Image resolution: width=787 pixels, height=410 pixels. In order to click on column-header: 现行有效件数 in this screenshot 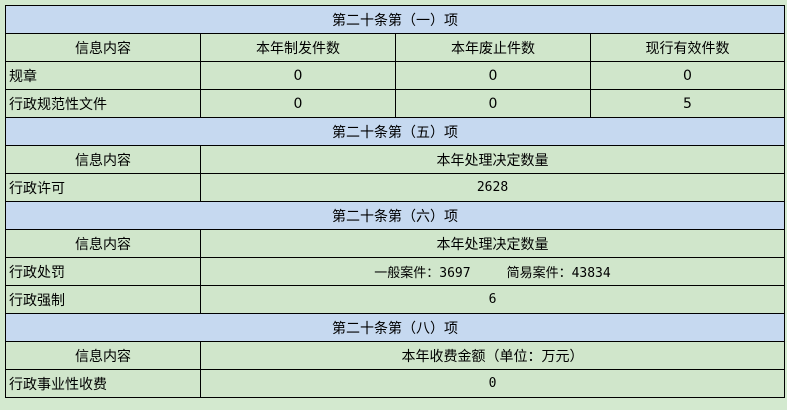, I will do `click(687, 47)`.